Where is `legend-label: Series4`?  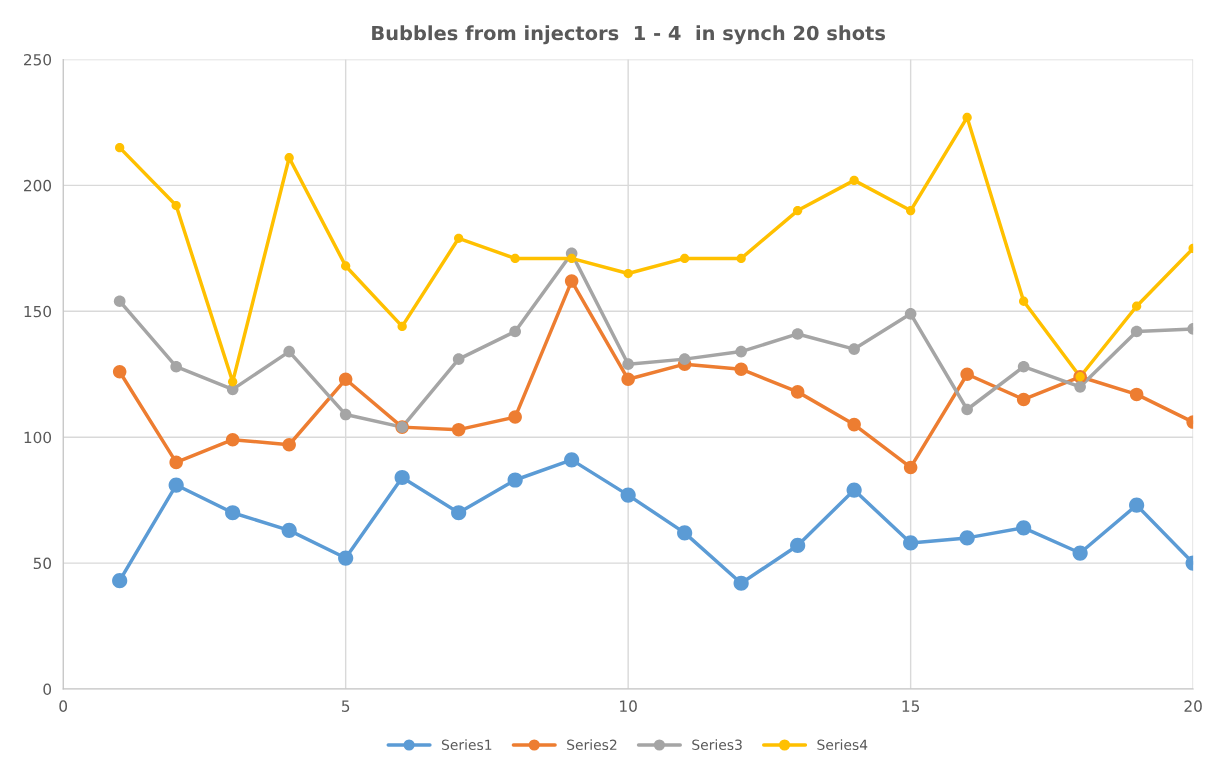
legend-label: Series4 is located at coordinates (842, 745).